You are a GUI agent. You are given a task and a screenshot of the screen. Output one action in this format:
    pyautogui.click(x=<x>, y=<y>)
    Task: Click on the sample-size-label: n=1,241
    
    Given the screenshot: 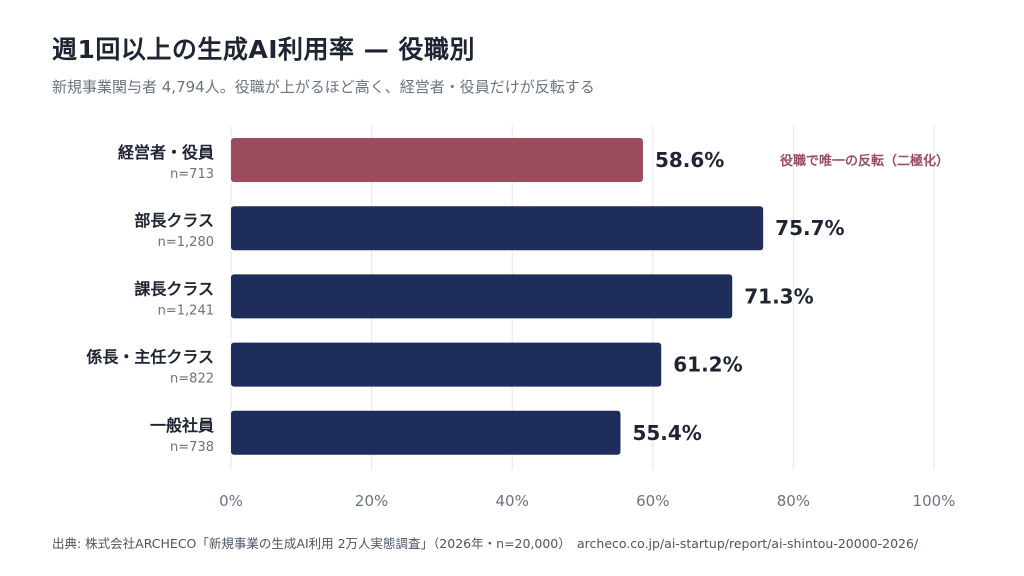 What is the action you would take?
    pyautogui.click(x=186, y=310)
    